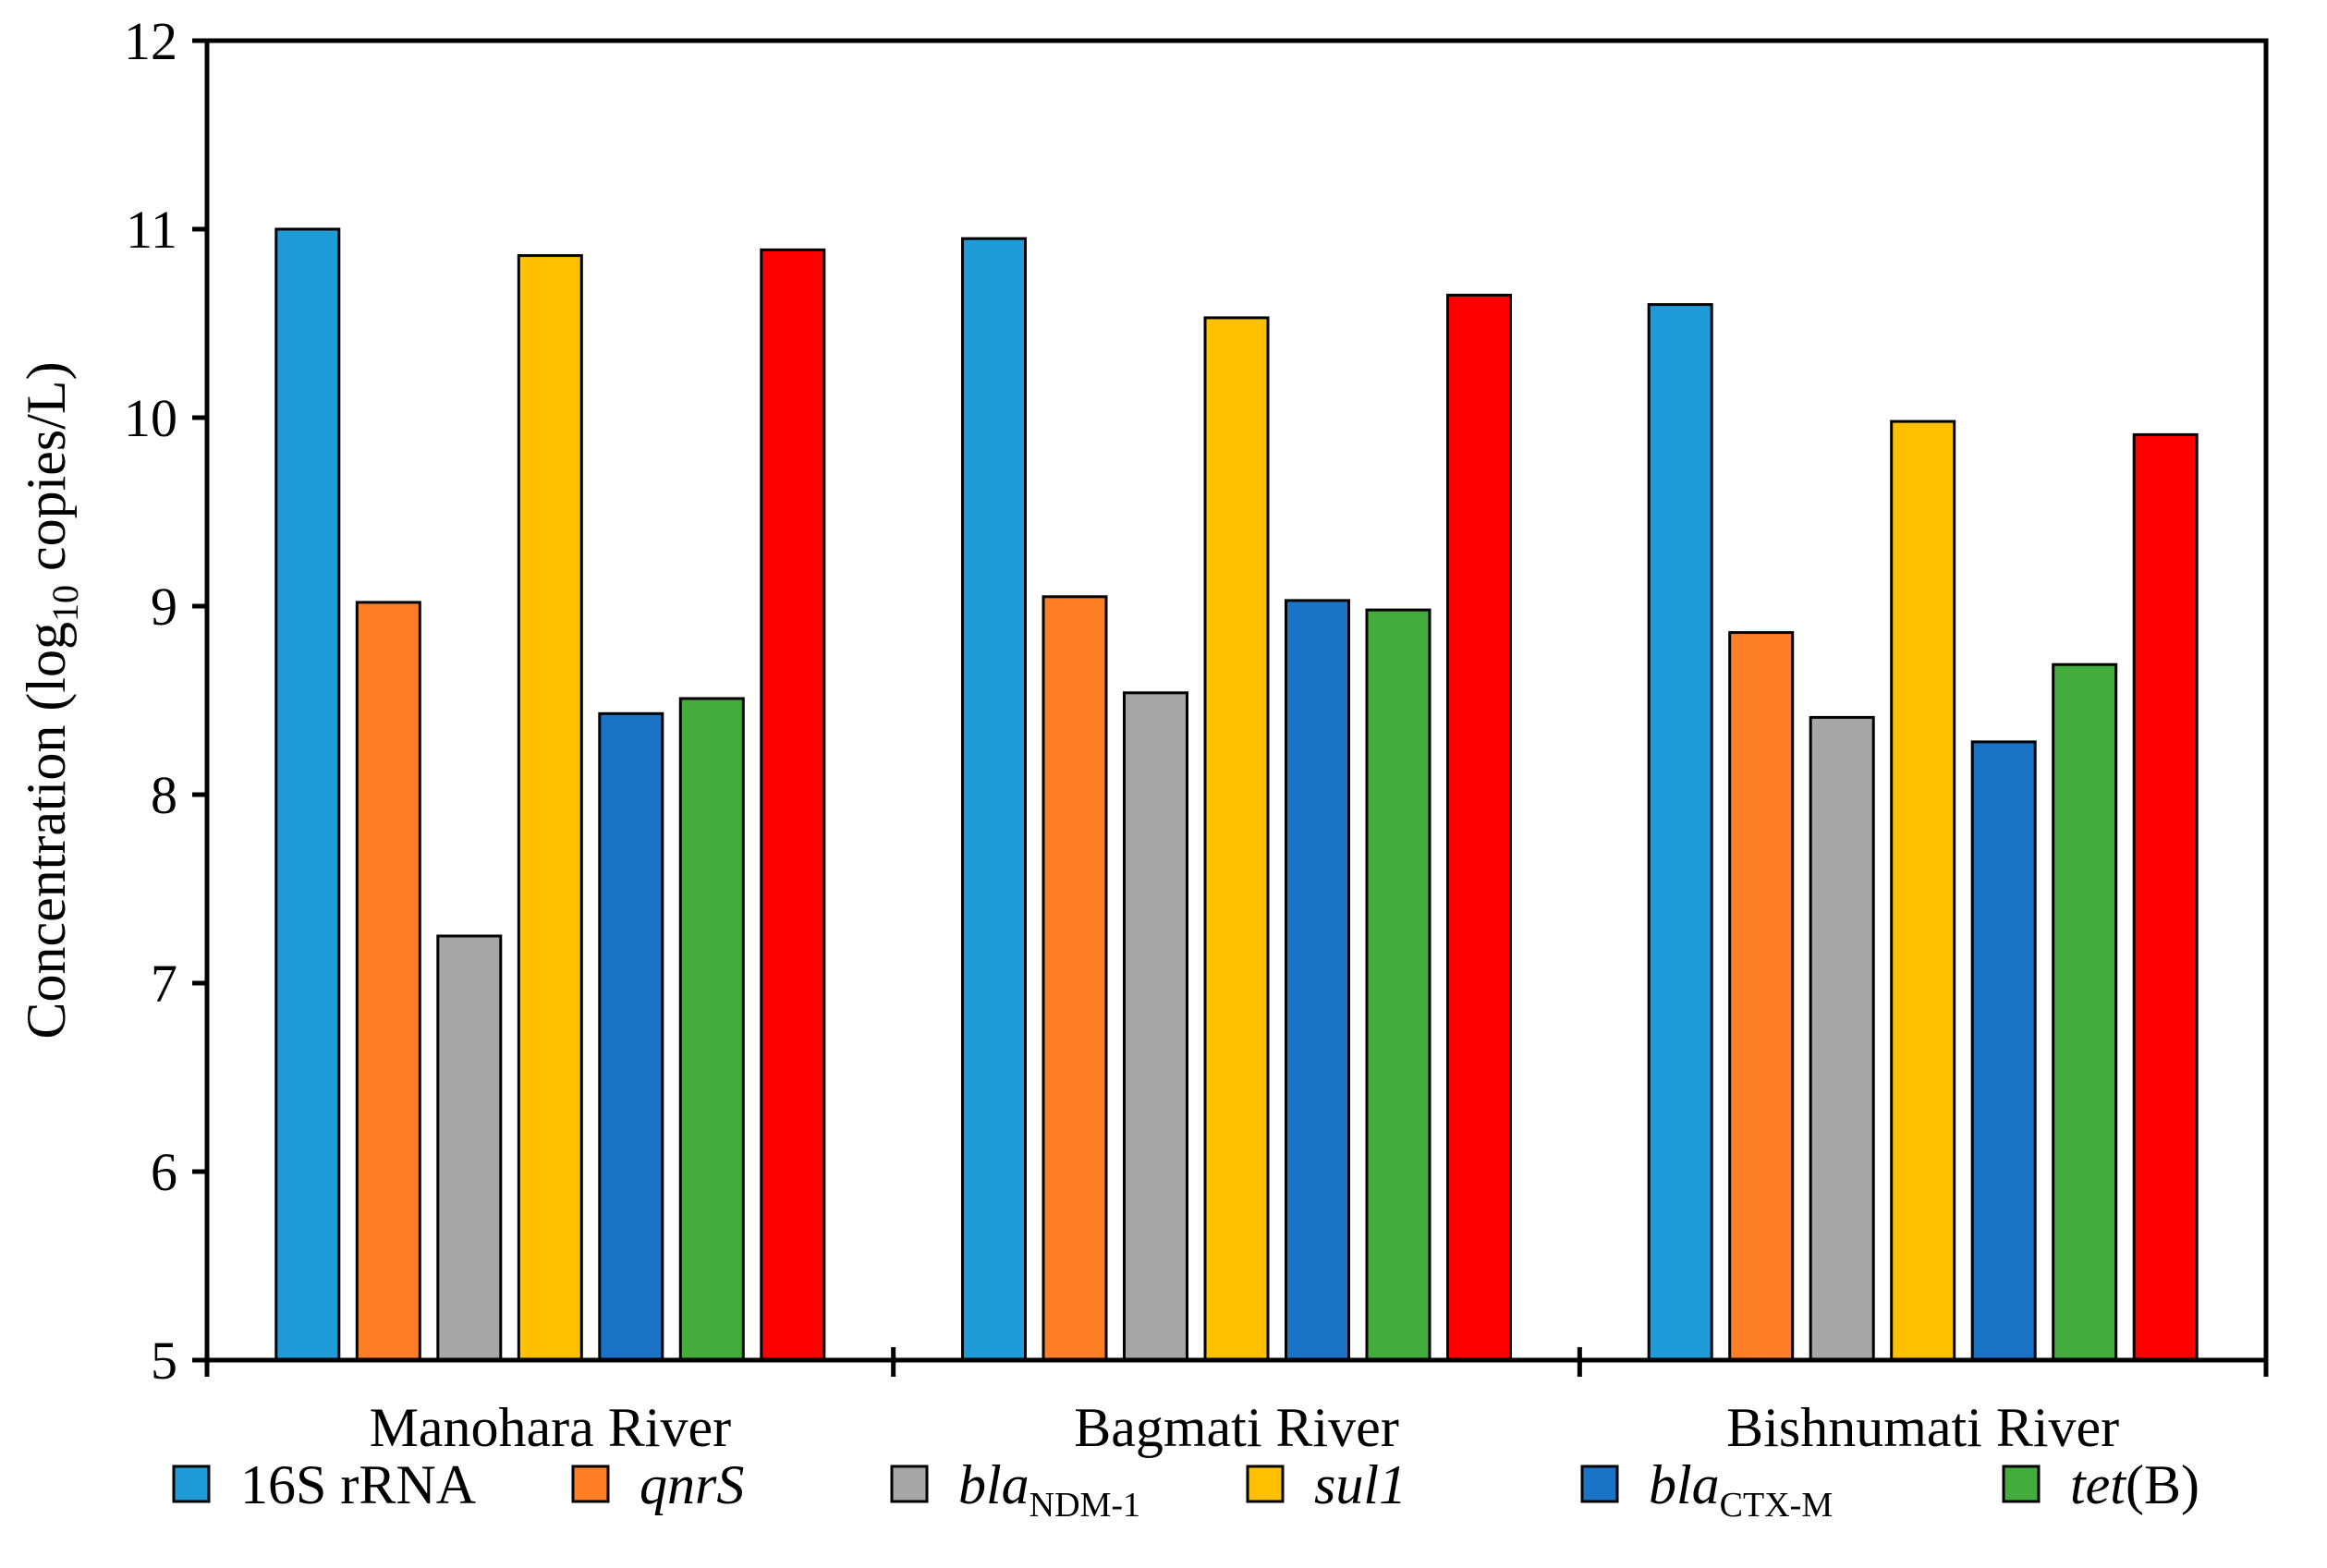 Image resolution: width=2327 pixels, height=1568 pixels. What do you see at coordinates (1237, 839) in the screenshot?
I see `bar-sul1-bagmati-river` at bounding box center [1237, 839].